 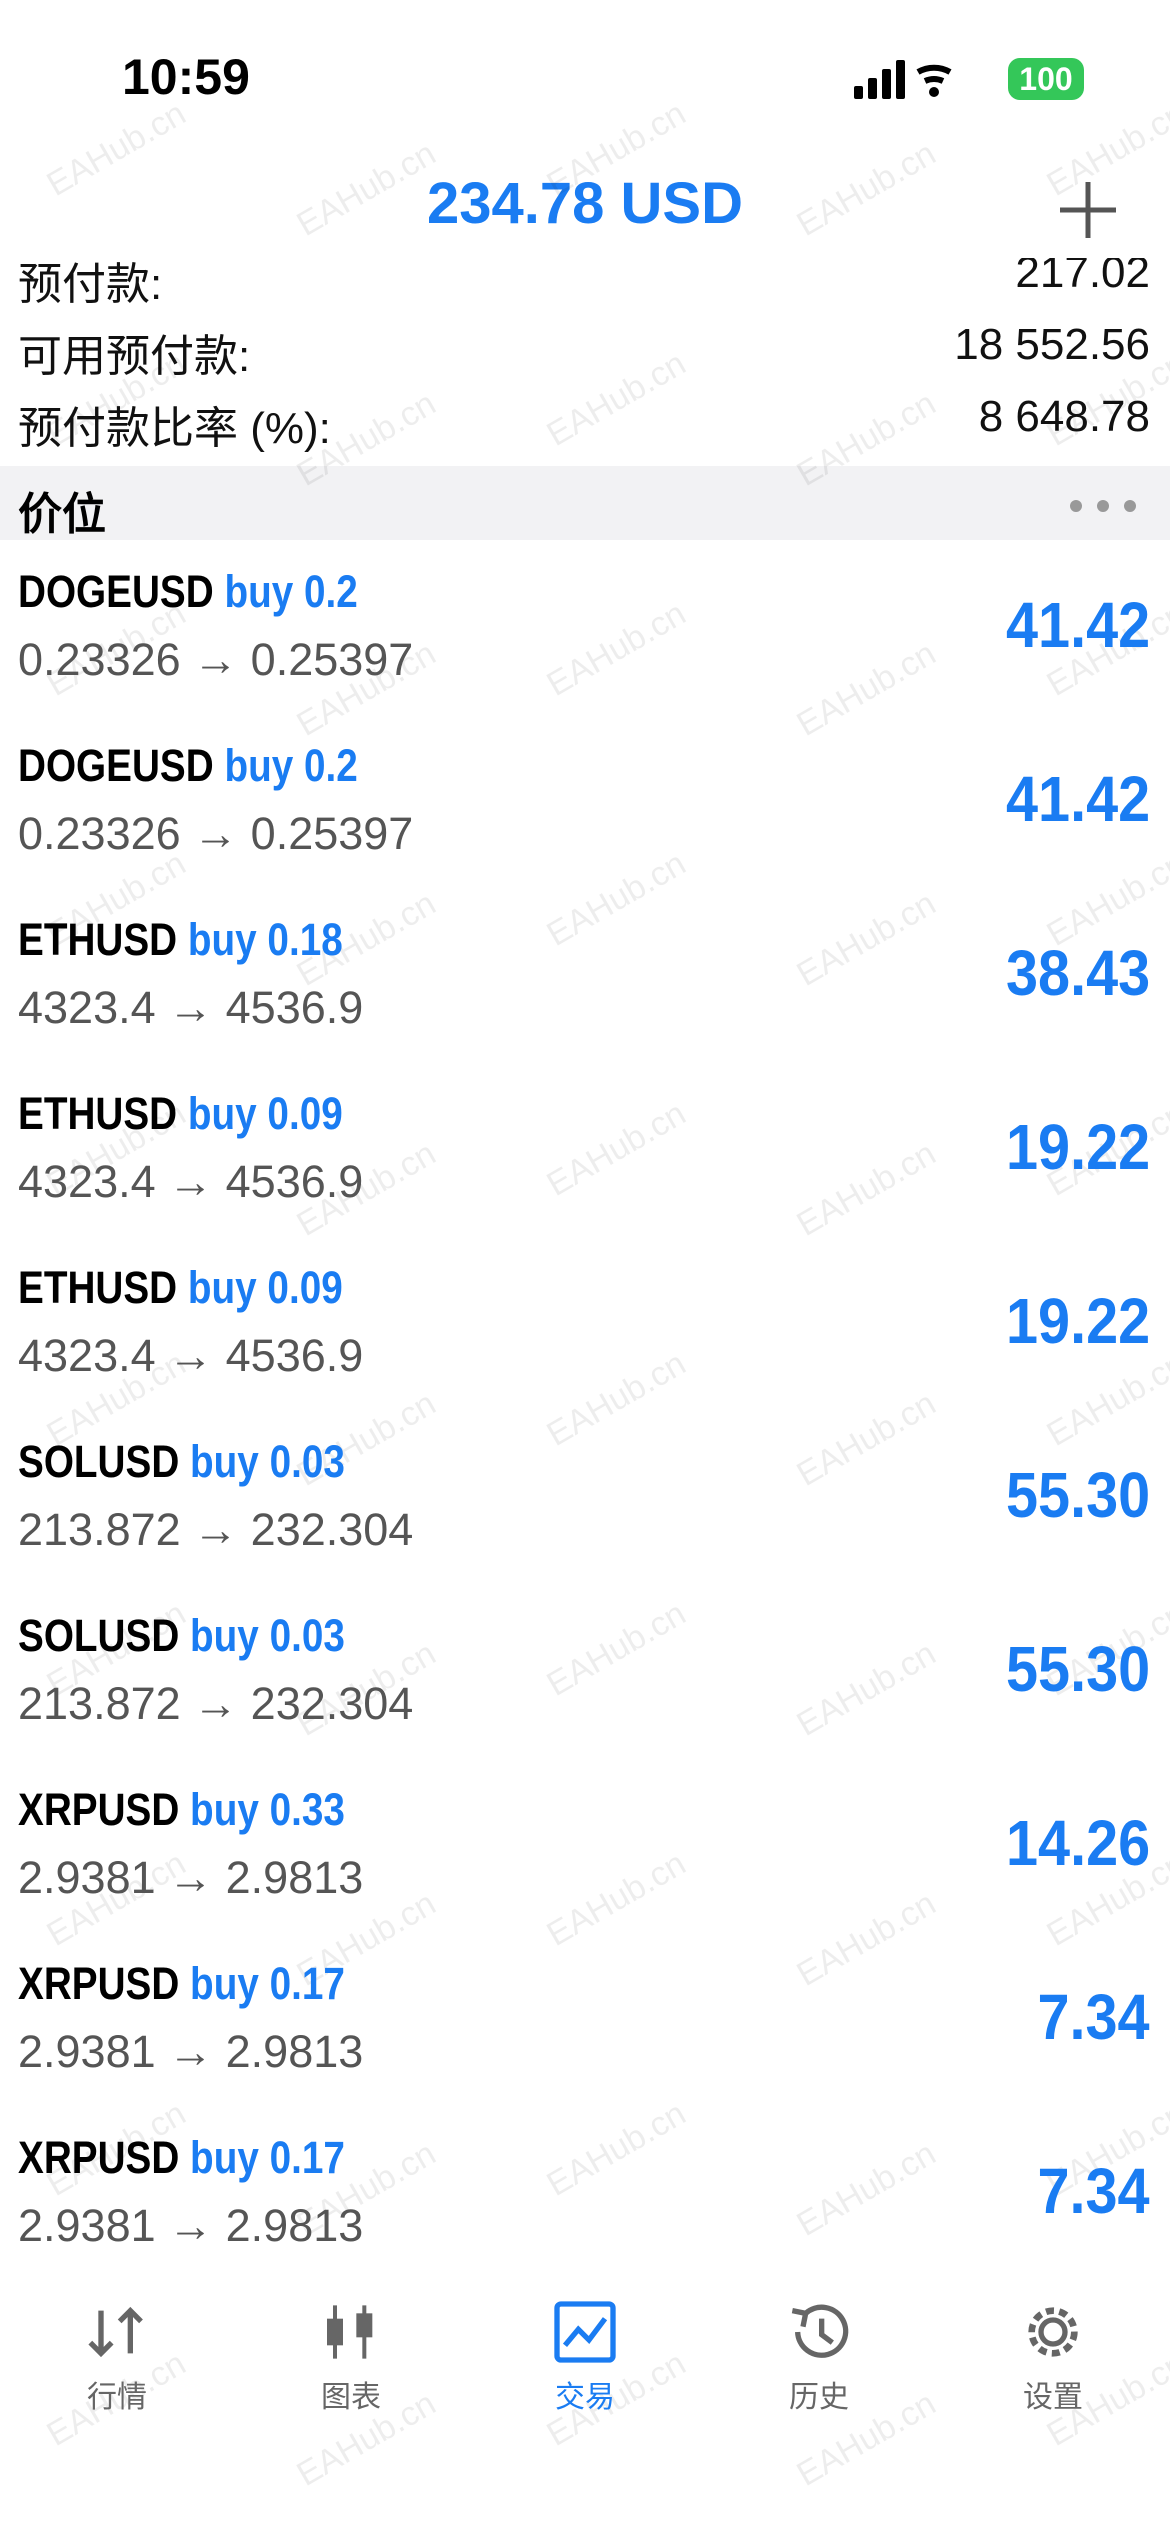 What do you see at coordinates (1046, 79) in the screenshot?
I see `battery: 100` at bounding box center [1046, 79].